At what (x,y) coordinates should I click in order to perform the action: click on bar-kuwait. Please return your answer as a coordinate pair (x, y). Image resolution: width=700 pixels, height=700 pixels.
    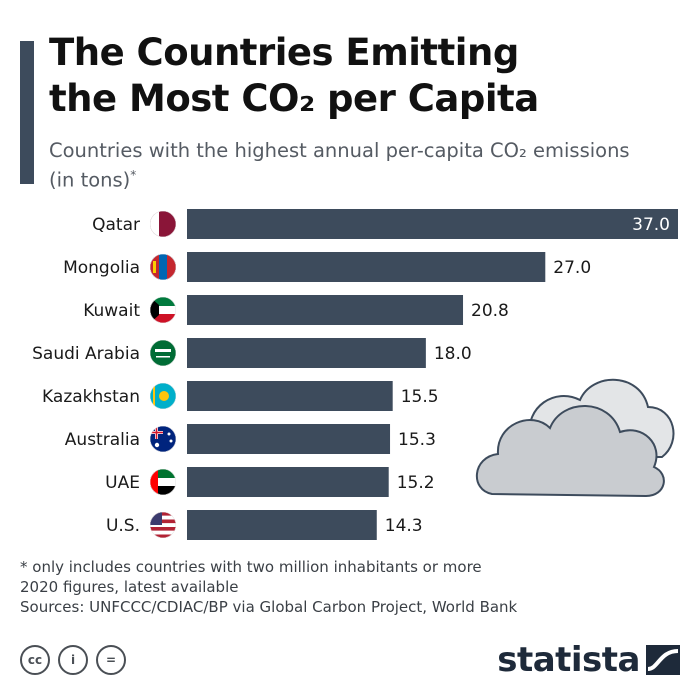
    Looking at the image, I should click on (325, 310).